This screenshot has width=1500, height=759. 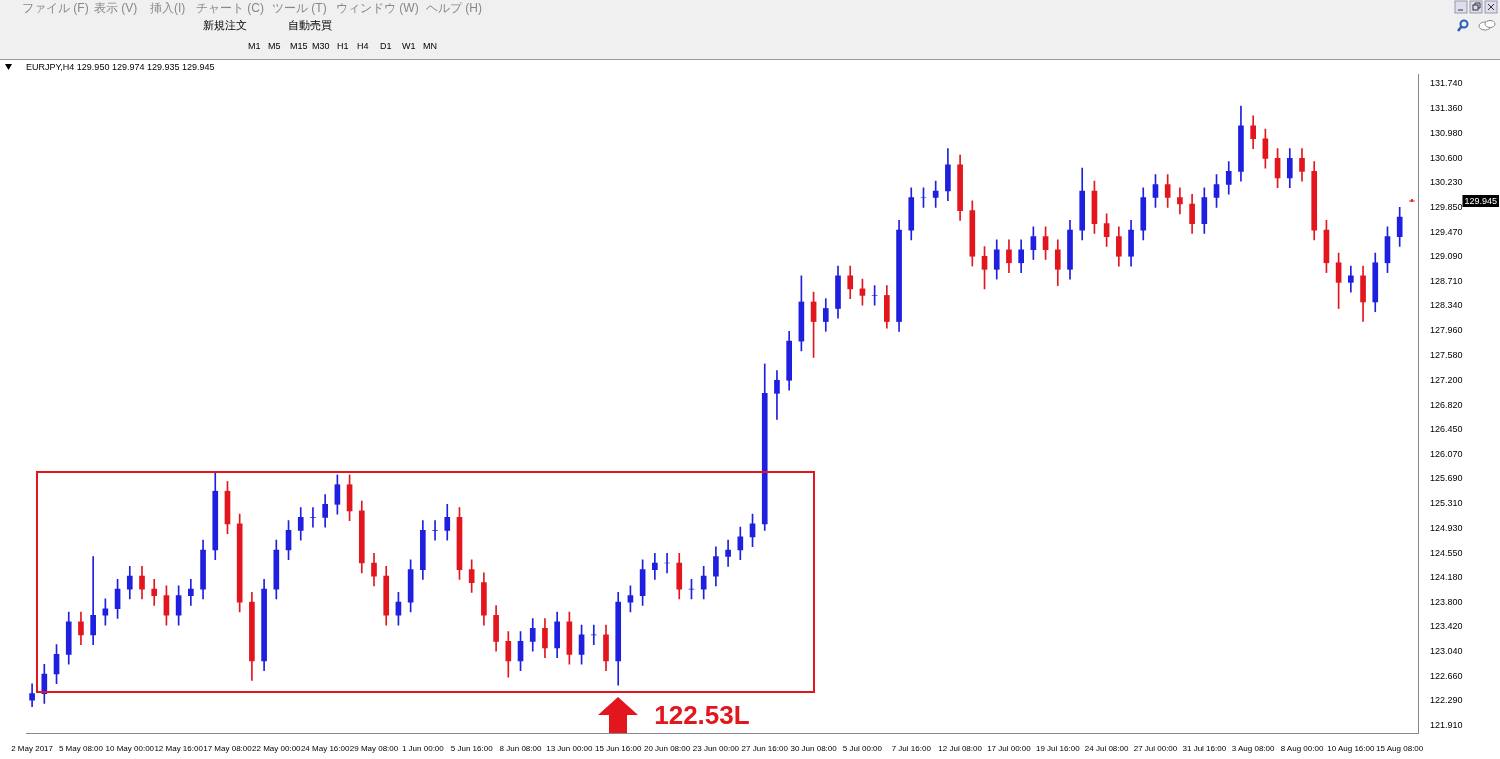 I want to click on x-tick-label: 15 Jun 16:00, so click(x=618, y=749).